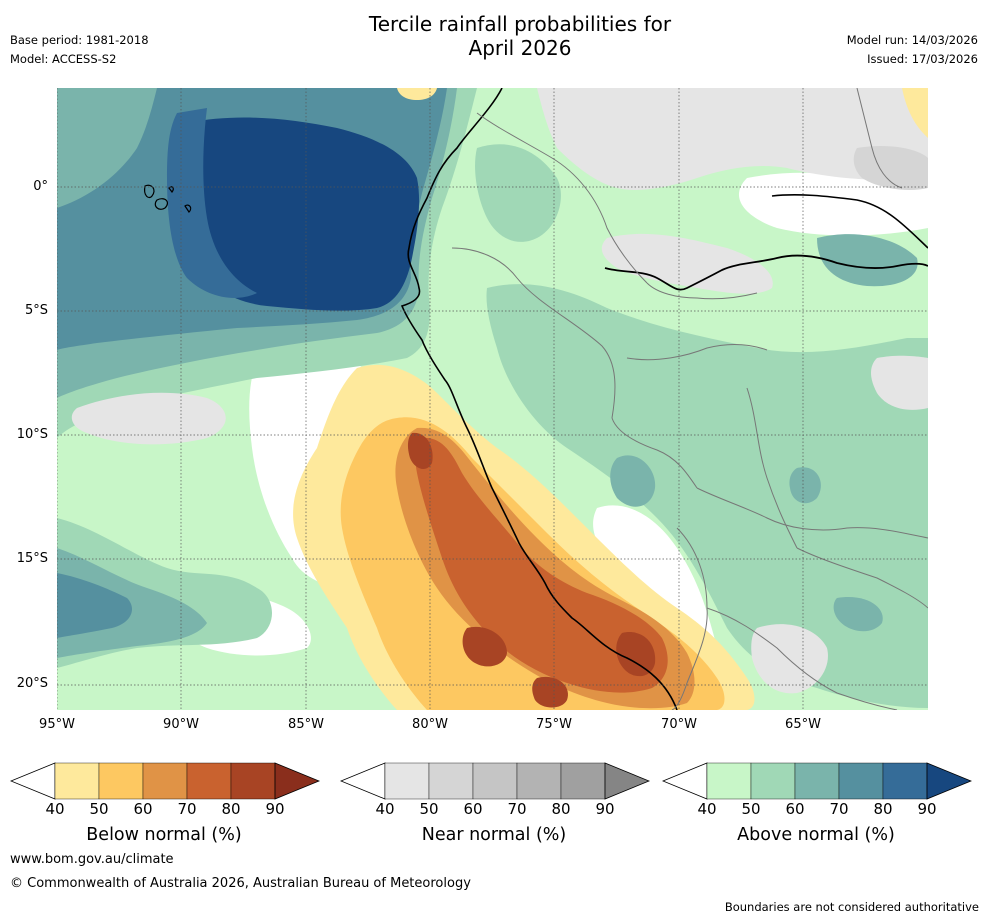  Describe the element at coordinates (655, 576) in the screenshot. I see `white-region-peru-border` at that location.